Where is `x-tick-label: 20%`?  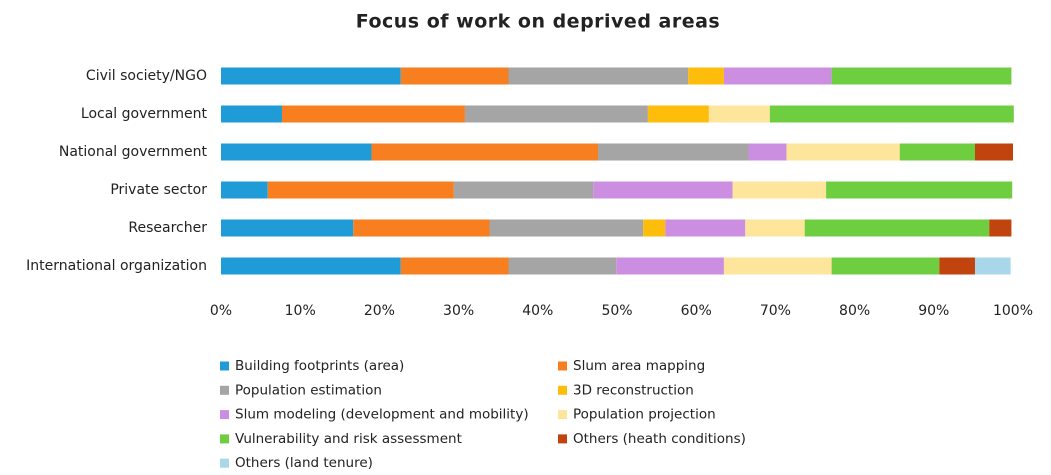
x-tick-label: 20% is located at coordinates (379, 311).